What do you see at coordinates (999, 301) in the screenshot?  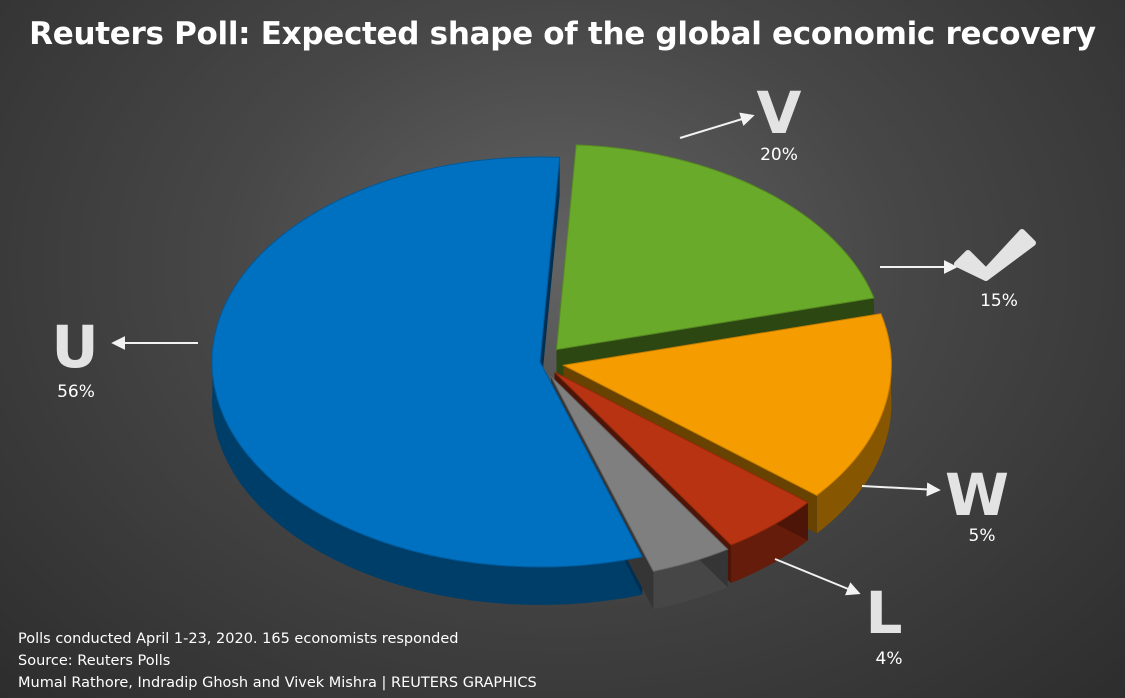 I see `pct-check: 15%` at bounding box center [999, 301].